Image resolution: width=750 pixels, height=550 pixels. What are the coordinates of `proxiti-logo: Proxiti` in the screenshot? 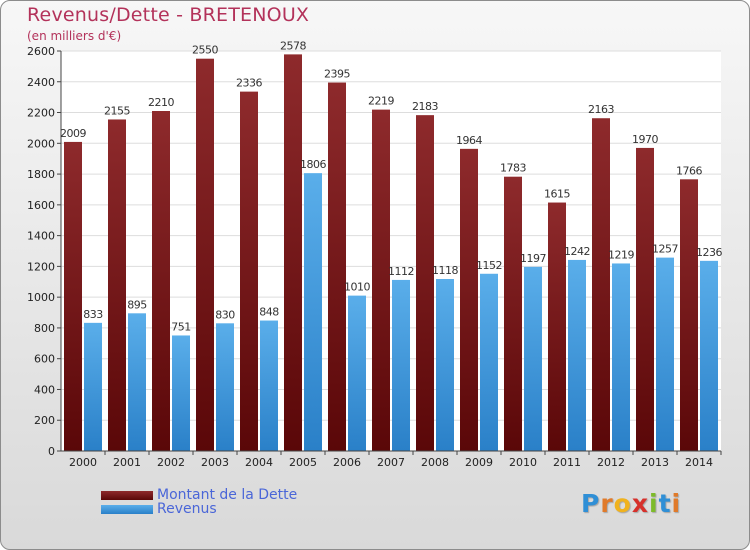 It's located at (631, 503).